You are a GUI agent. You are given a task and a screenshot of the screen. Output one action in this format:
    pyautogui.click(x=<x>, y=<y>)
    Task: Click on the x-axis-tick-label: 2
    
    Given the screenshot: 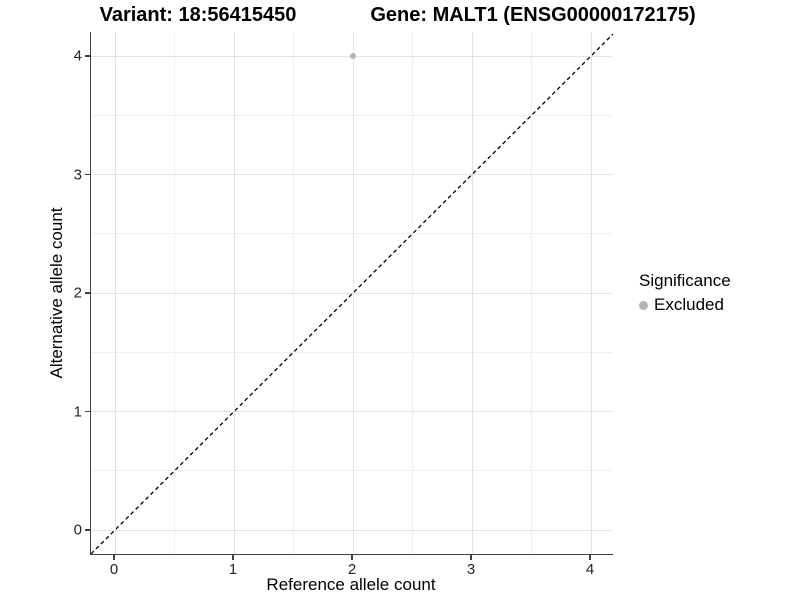 What is the action you would take?
    pyautogui.click(x=352, y=569)
    